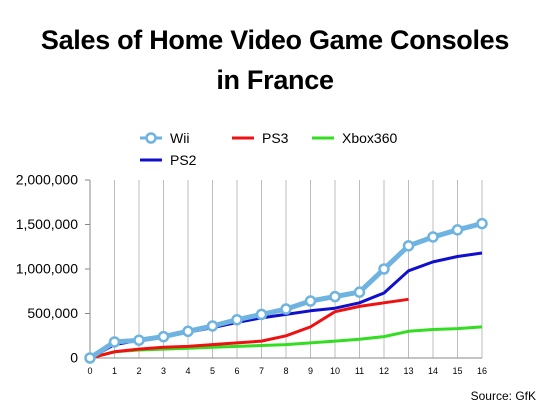  Describe the element at coordinates (212, 371) in the screenshot. I see `x-tick-label-5: 5` at that location.